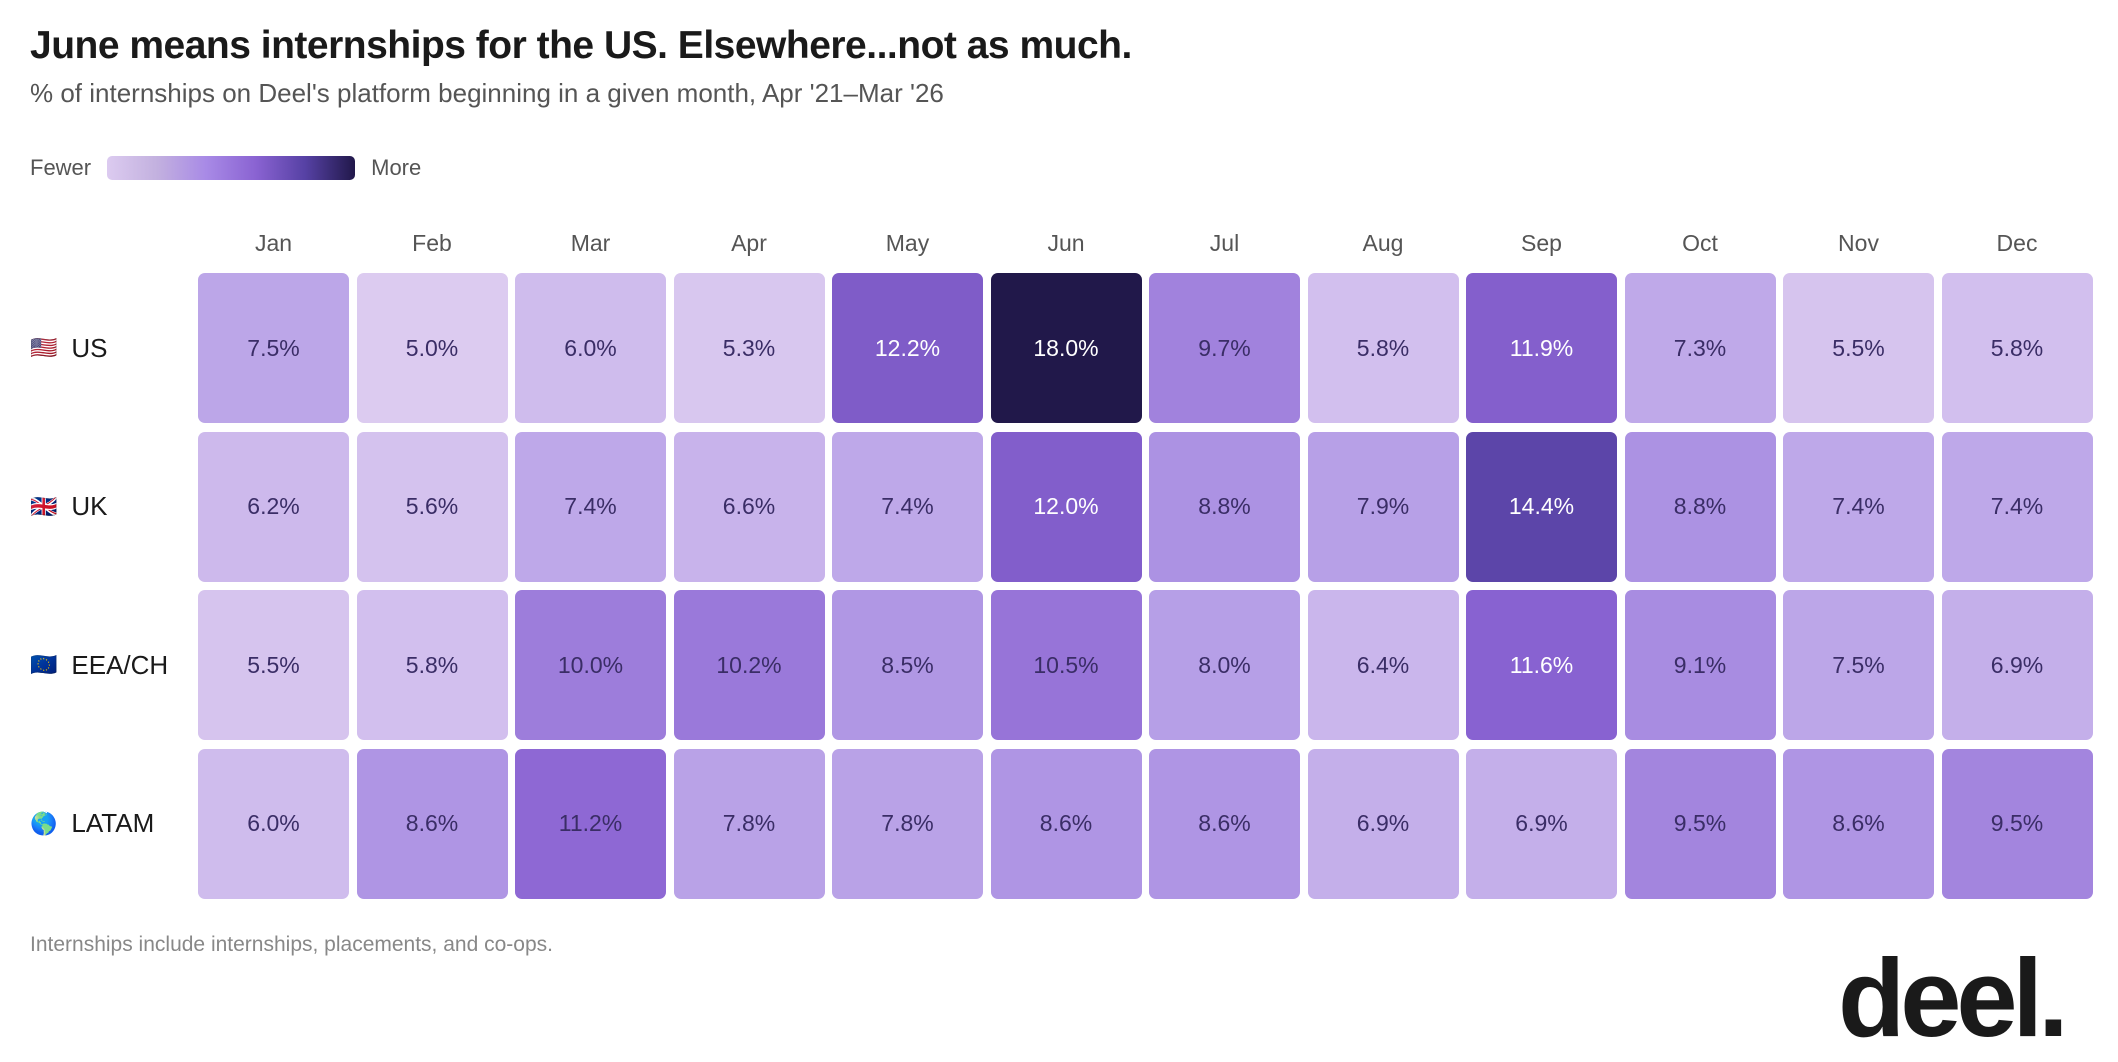 The image size is (2118, 1062). I want to click on row-label-text: LATAM, so click(113, 823).